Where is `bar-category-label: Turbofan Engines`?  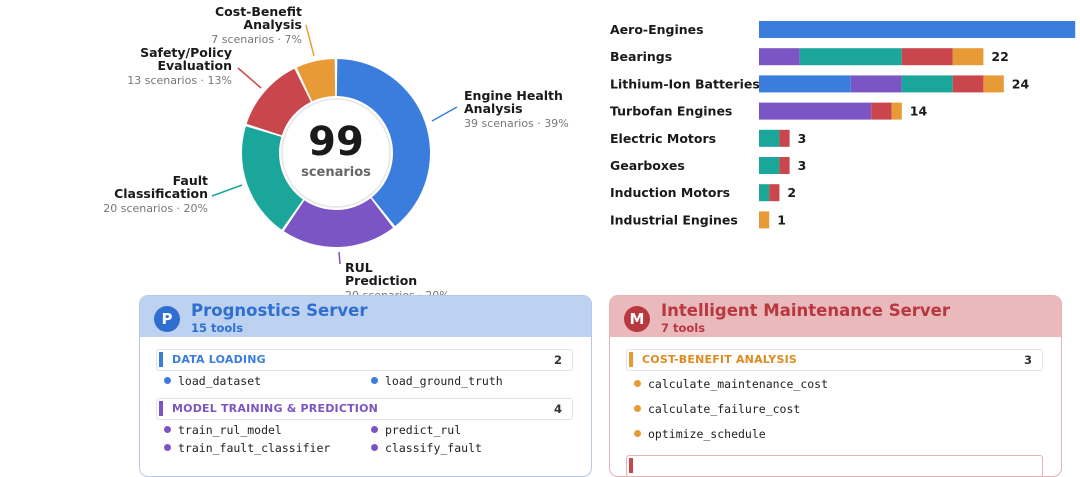
bar-category-label: Turbofan Engines is located at coordinates (671, 111).